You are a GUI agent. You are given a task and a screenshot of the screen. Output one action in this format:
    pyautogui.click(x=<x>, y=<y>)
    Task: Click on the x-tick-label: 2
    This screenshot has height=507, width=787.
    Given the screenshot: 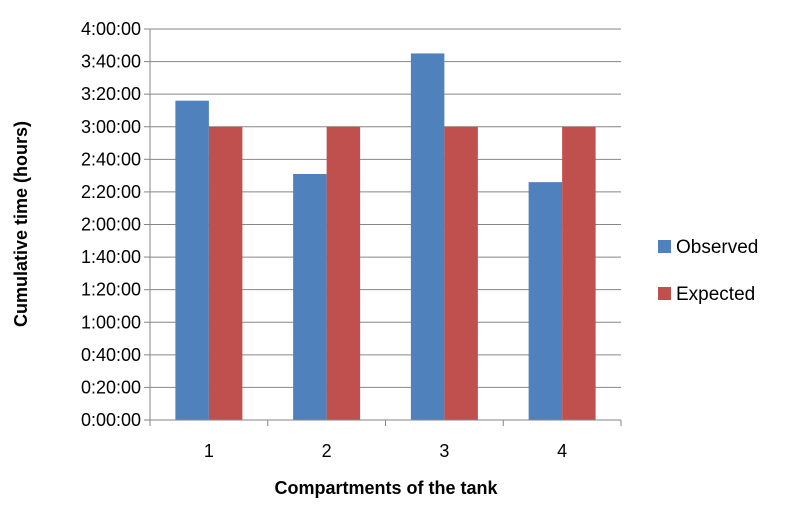 What is the action you would take?
    pyautogui.click(x=327, y=451)
    